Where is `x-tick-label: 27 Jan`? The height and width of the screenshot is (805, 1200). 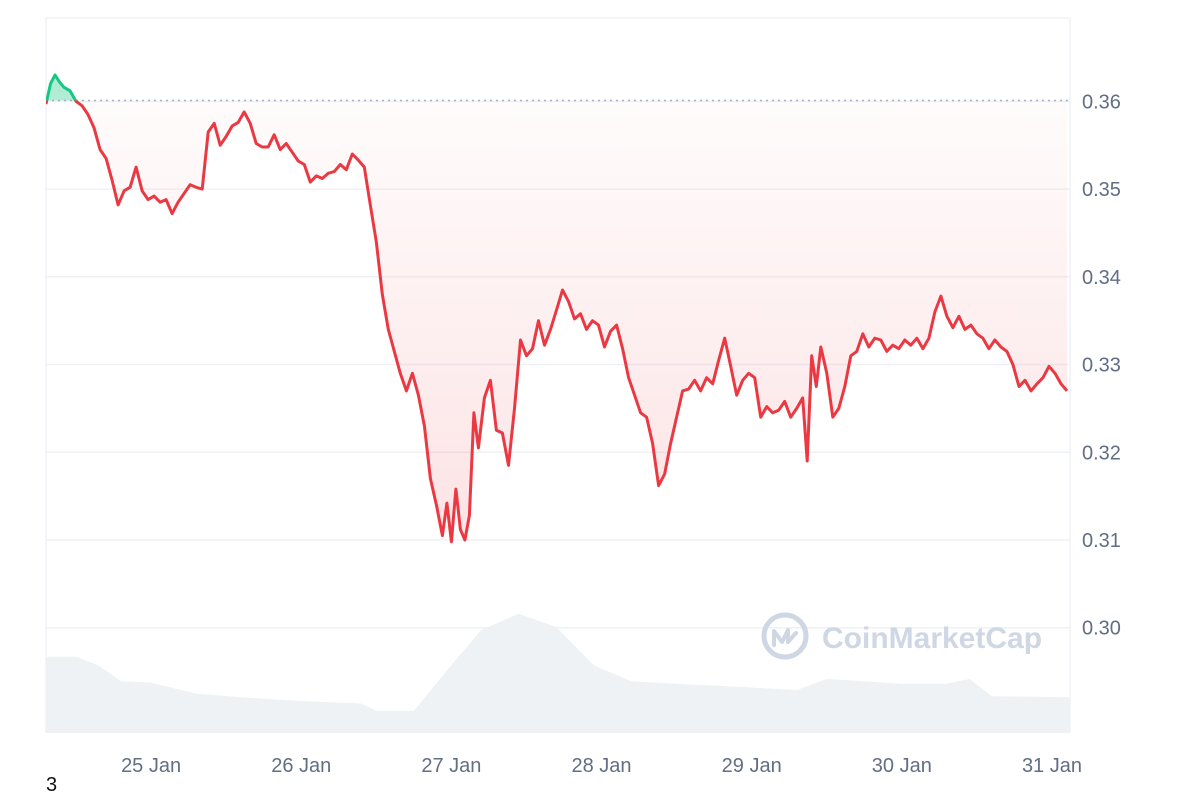 x-tick-label: 27 Jan is located at coordinates (451, 766).